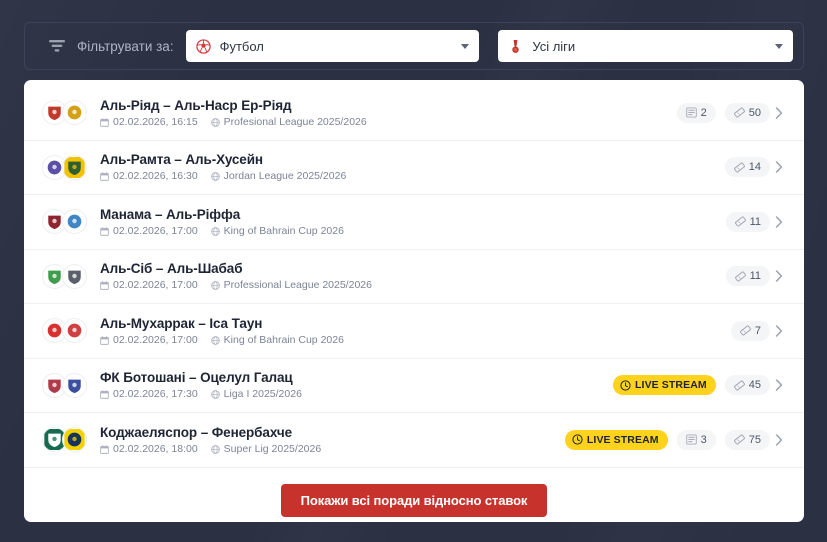  I want to click on tips-count: 11, so click(755, 221).